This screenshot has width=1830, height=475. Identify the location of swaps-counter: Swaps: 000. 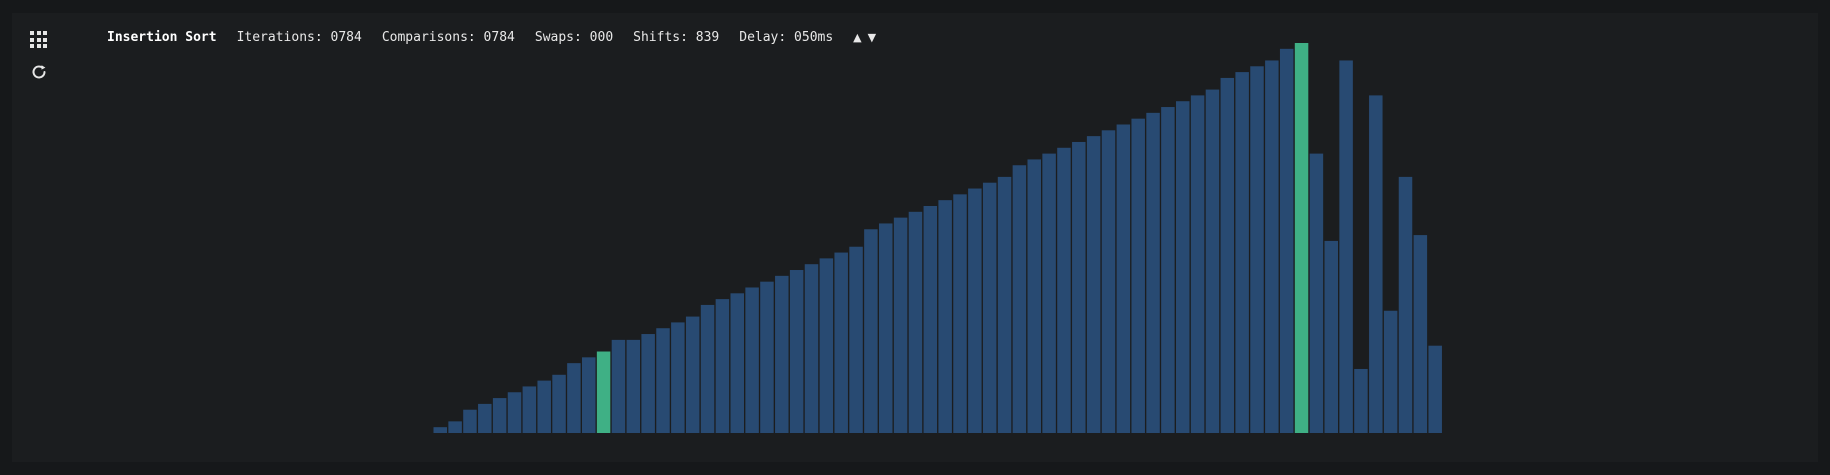
(574, 37).